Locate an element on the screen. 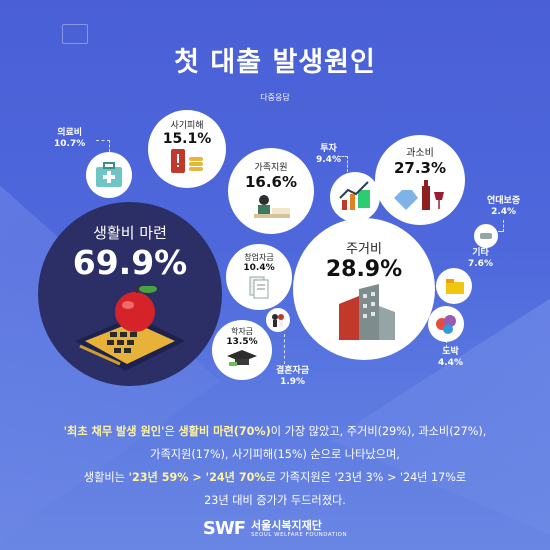 The image size is (550, 550). documents-icon is located at coordinates (259, 287).